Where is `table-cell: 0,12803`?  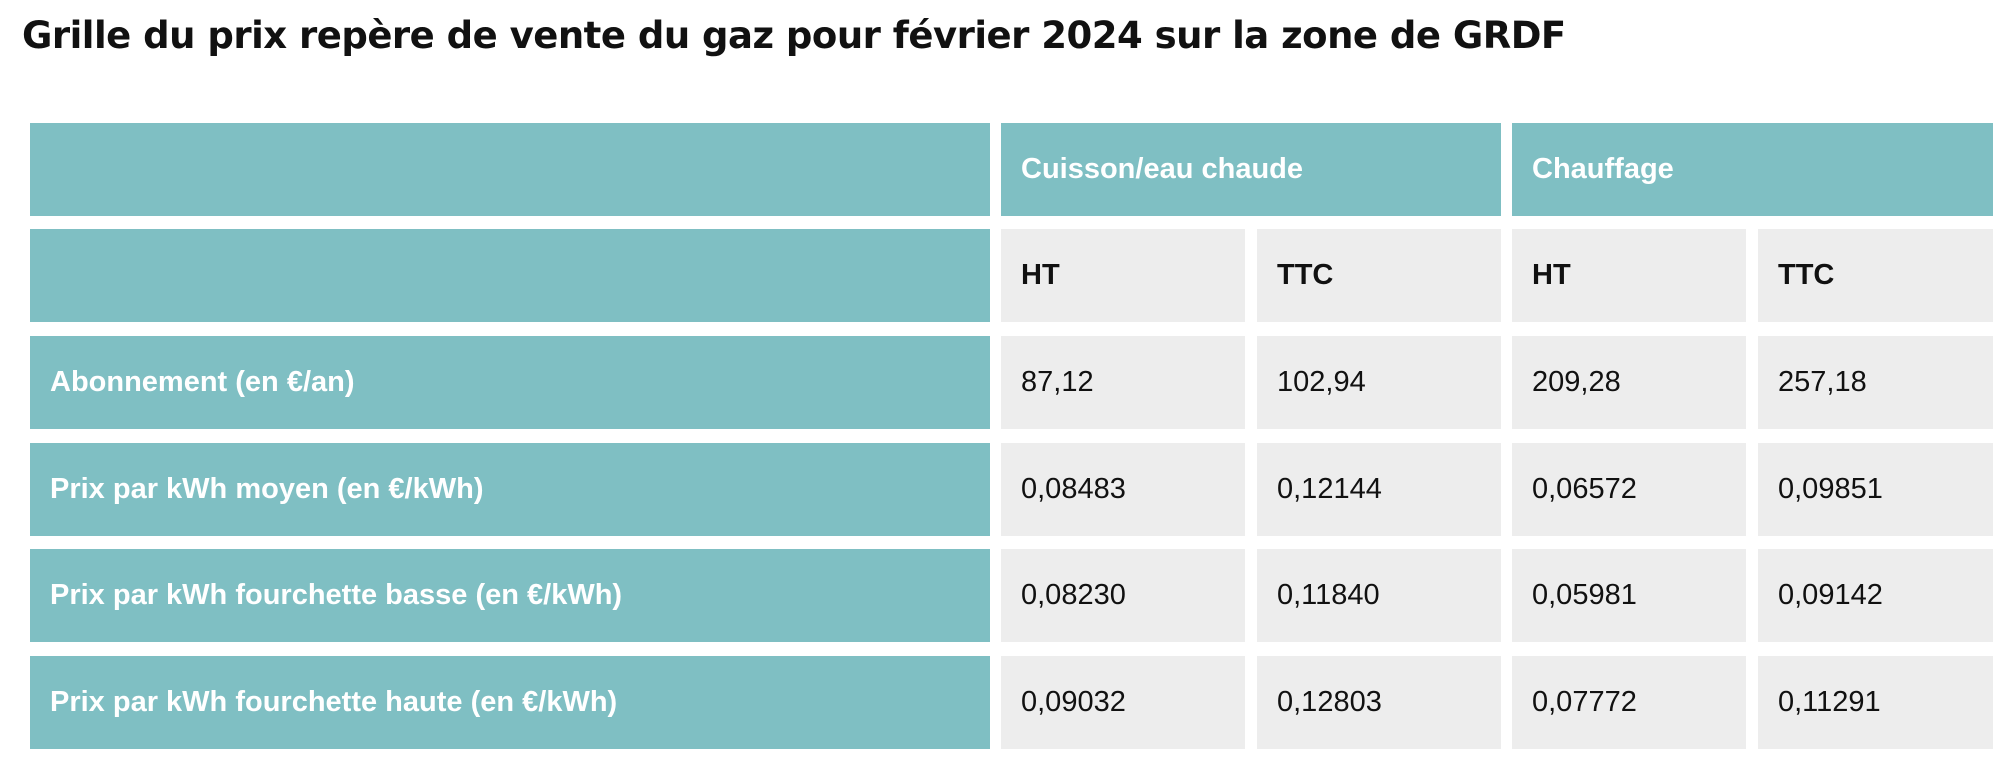
table-cell: 0,12803 is located at coordinates (1379, 702).